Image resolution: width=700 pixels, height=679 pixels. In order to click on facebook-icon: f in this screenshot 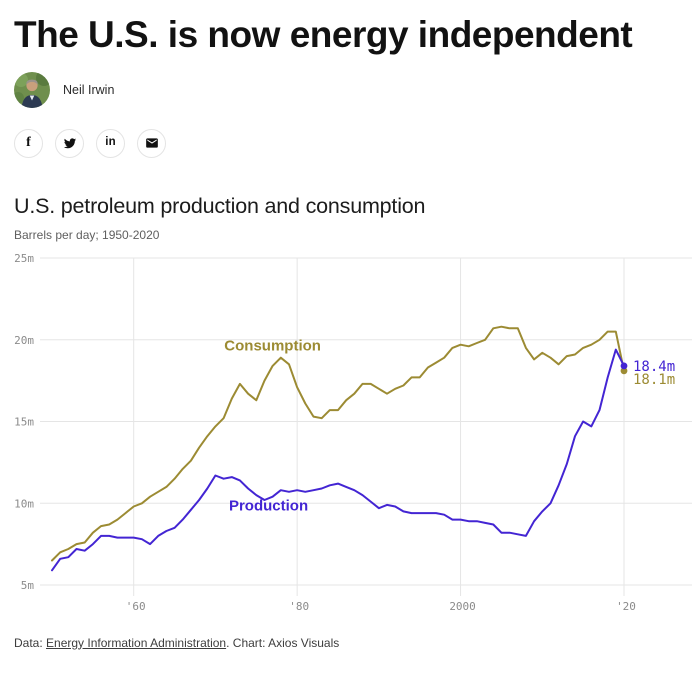, I will do `click(28, 143)`.